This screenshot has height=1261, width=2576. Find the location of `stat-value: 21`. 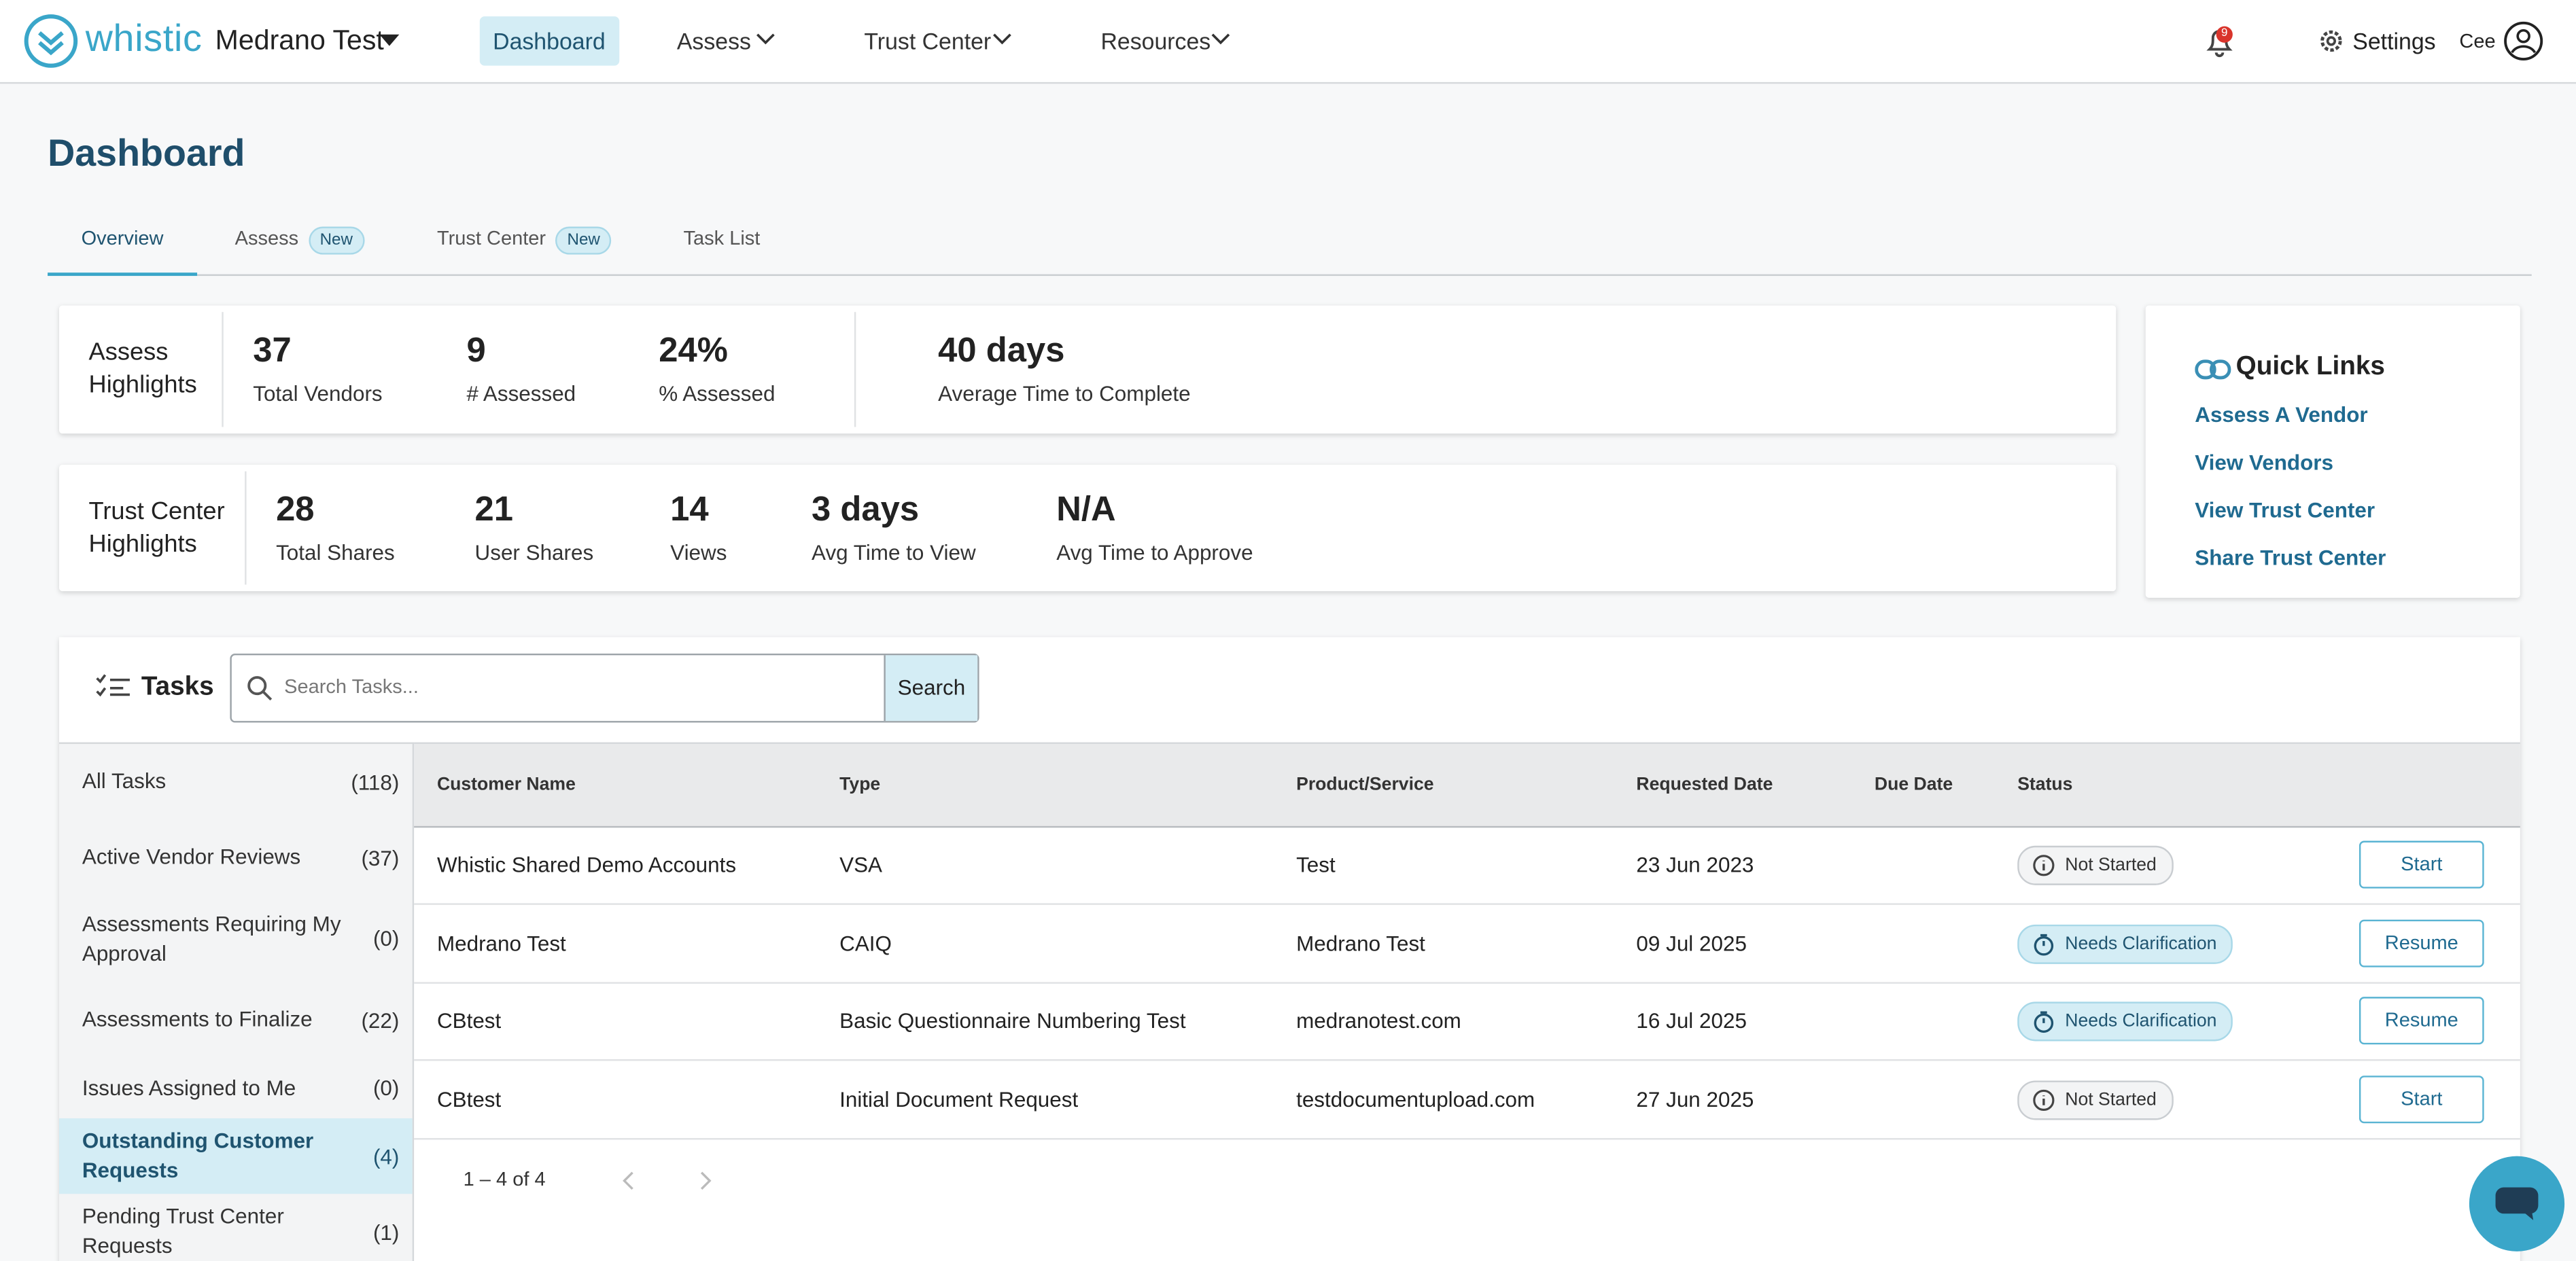

stat-value: 21 is located at coordinates (494, 510).